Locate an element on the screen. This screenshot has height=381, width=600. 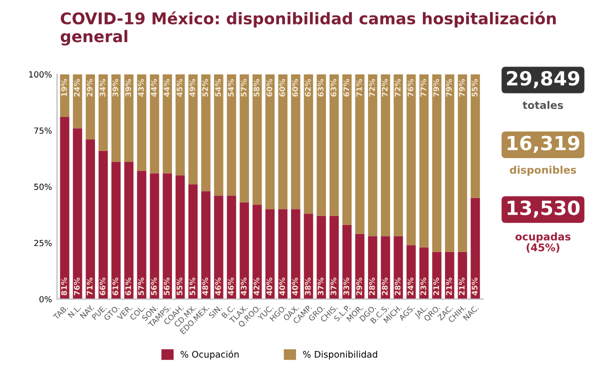
chart-title: COVID-19 México: disponibilidad camas hospitalización general is located at coordinates (308, 28).